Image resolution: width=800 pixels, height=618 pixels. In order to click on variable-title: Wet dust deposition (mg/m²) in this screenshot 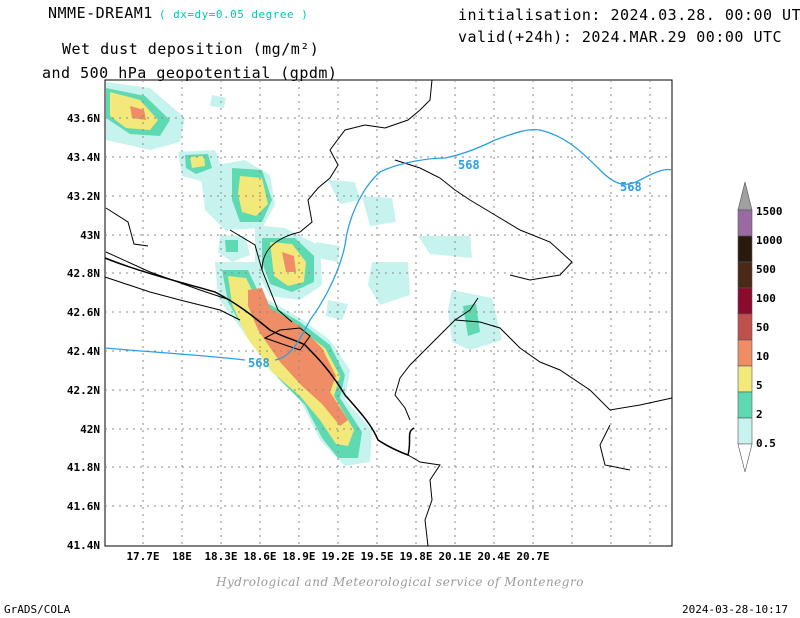, I will do `click(191, 49)`.